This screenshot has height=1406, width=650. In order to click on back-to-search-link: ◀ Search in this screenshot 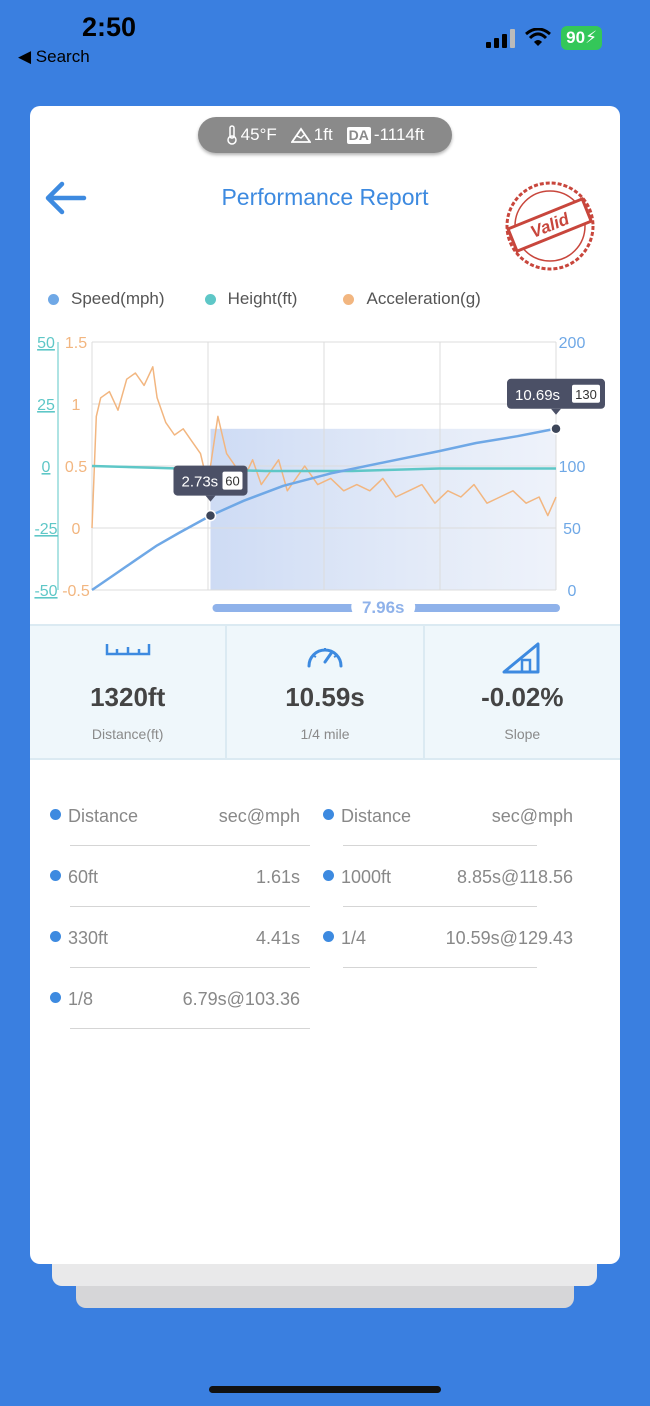, I will do `click(54, 56)`.